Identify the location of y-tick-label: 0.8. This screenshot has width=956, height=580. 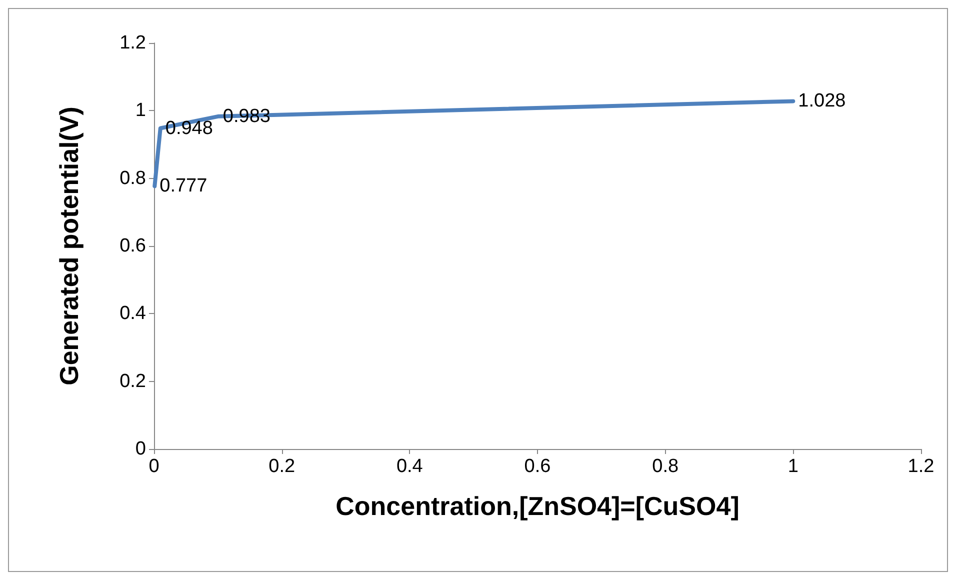
(133, 178).